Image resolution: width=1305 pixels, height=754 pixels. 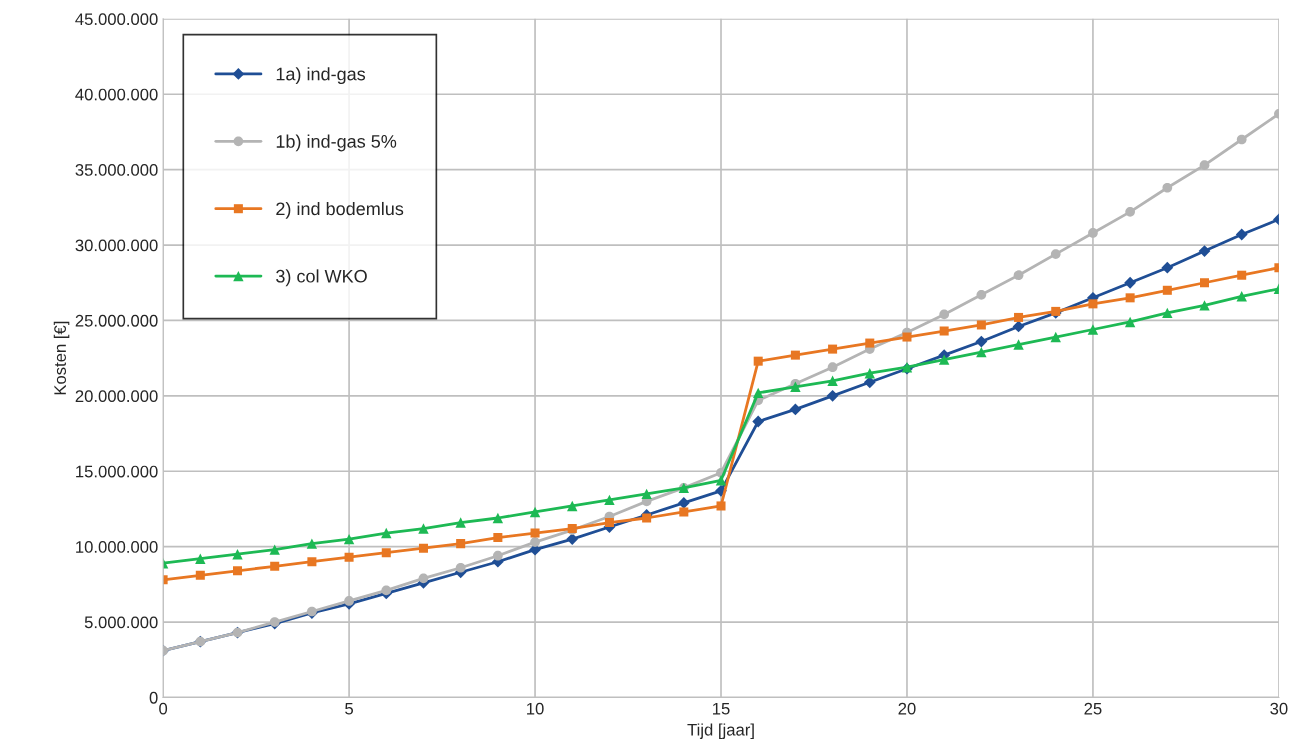 What do you see at coordinates (117, 471) in the screenshot?
I see `y-tick-label: 15.000.000` at bounding box center [117, 471].